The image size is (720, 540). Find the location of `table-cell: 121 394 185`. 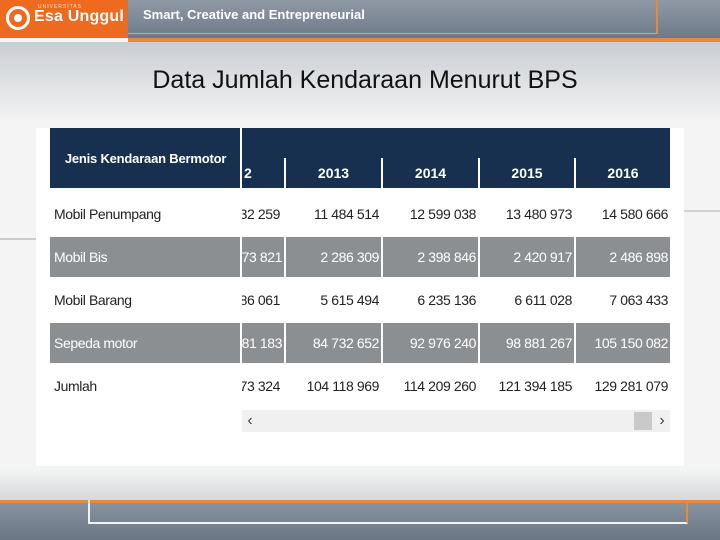

table-cell: 121 394 185 is located at coordinates (535, 386).